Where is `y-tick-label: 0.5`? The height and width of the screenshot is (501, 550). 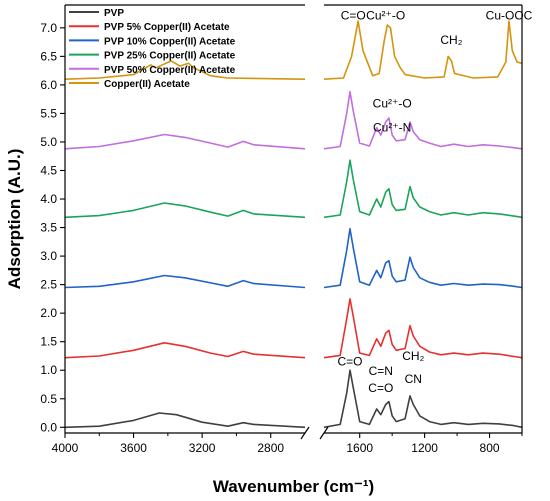
y-tick-label: 0.5 is located at coordinates (48, 399).